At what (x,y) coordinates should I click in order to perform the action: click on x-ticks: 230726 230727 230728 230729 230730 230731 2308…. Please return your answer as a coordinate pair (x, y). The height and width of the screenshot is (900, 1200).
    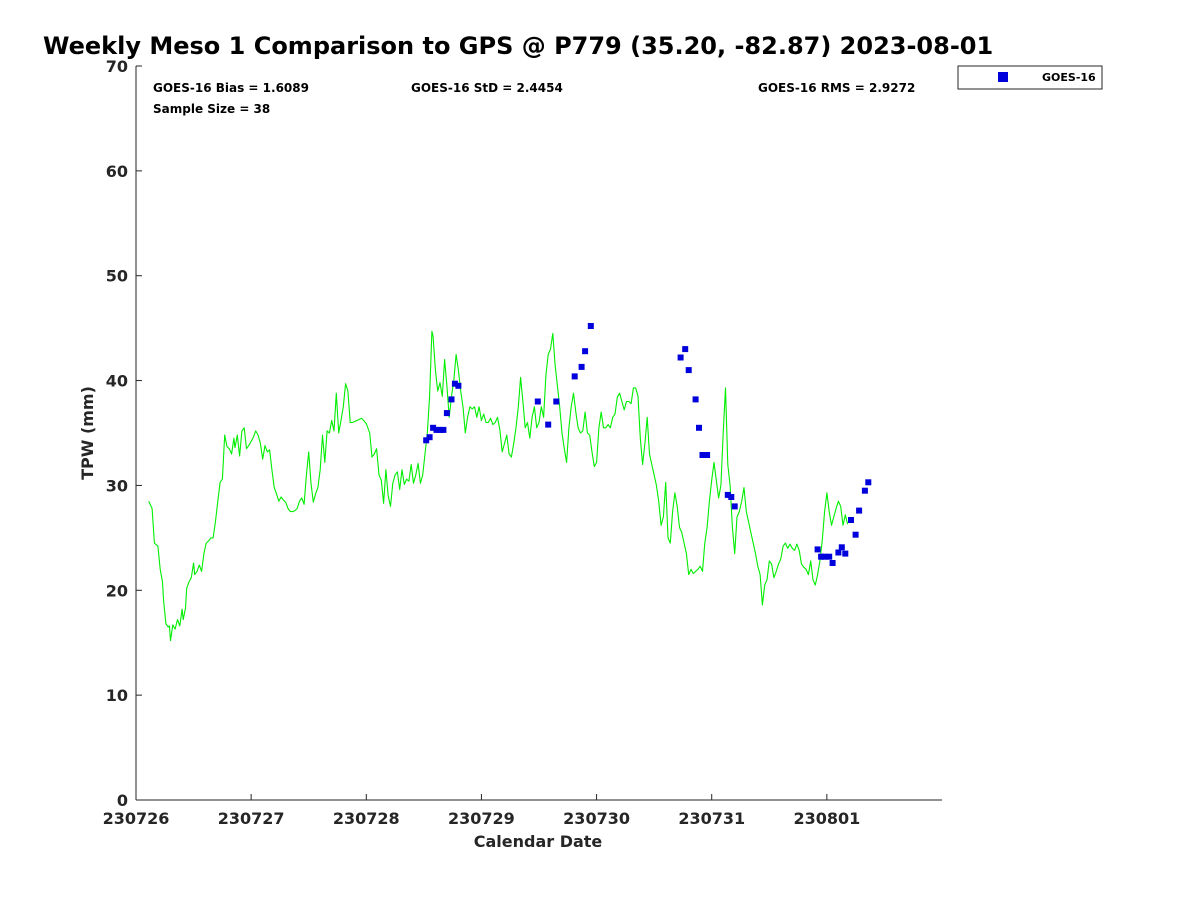
    Looking at the image, I should click on (481, 811).